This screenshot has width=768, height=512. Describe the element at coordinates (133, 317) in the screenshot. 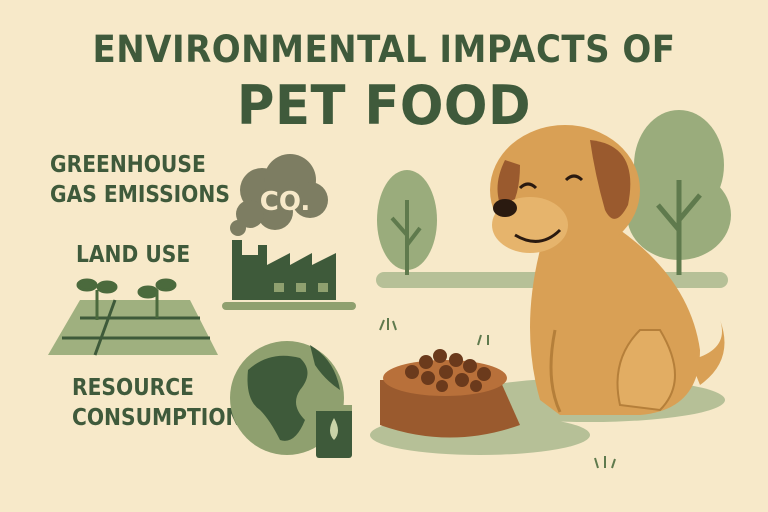

I see `farmland-sprouts-icon` at that location.